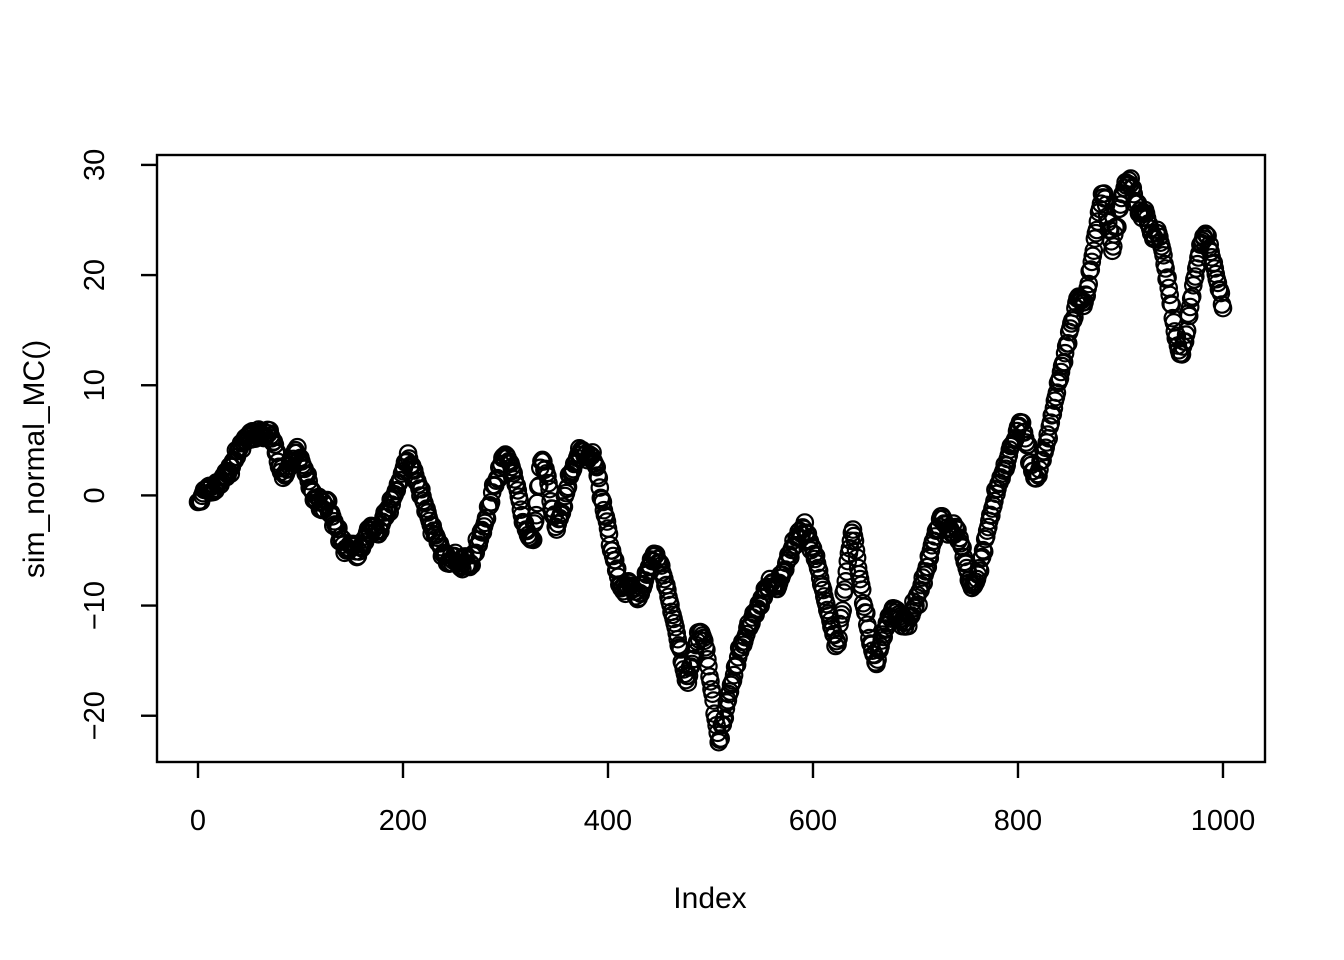 The height and width of the screenshot is (960, 1344). What do you see at coordinates (95, 495) in the screenshot?
I see `y-tick-label: 0` at bounding box center [95, 495].